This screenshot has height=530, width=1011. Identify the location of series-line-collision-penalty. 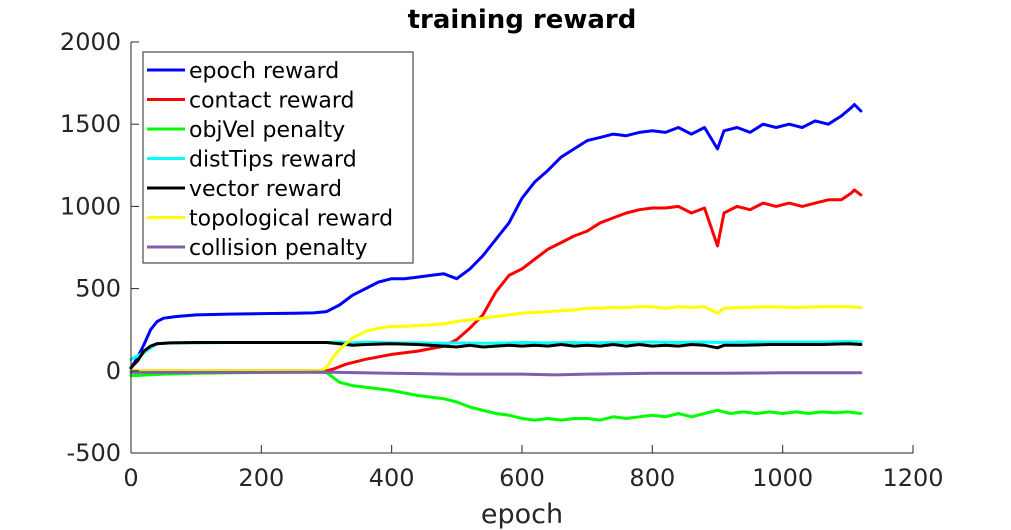
(496, 373).